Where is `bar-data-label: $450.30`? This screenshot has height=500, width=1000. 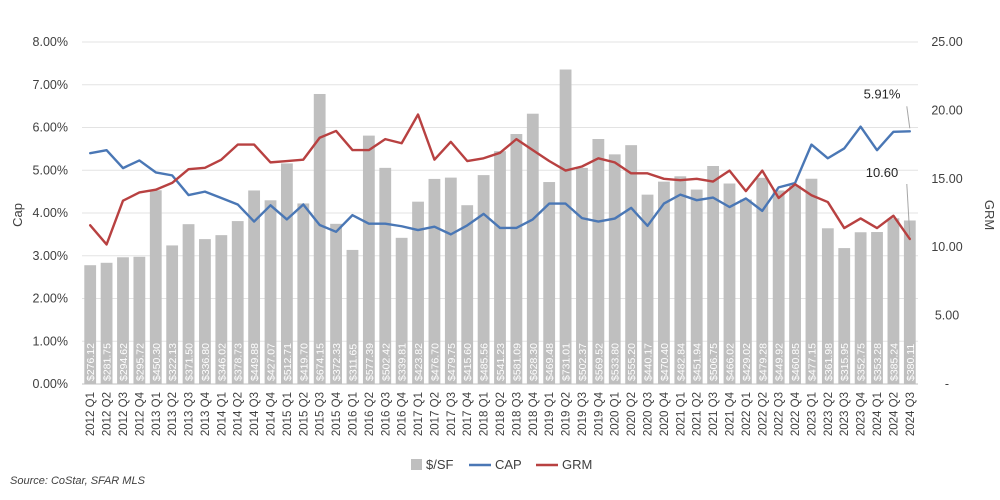 bar-data-label: $450.30 is located at coordinates (157, 362).